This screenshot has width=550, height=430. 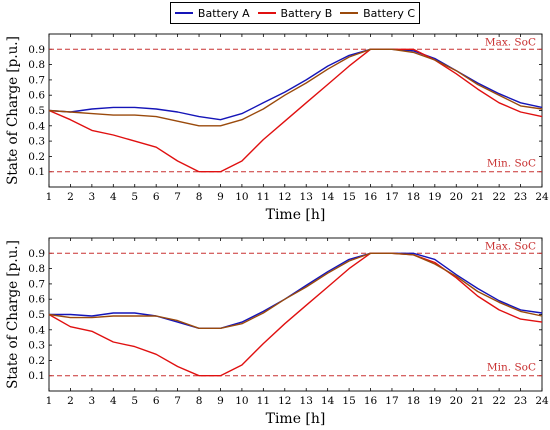 I want to click on legend-label-battery-c: Battery C, so click(x=389, y=13).